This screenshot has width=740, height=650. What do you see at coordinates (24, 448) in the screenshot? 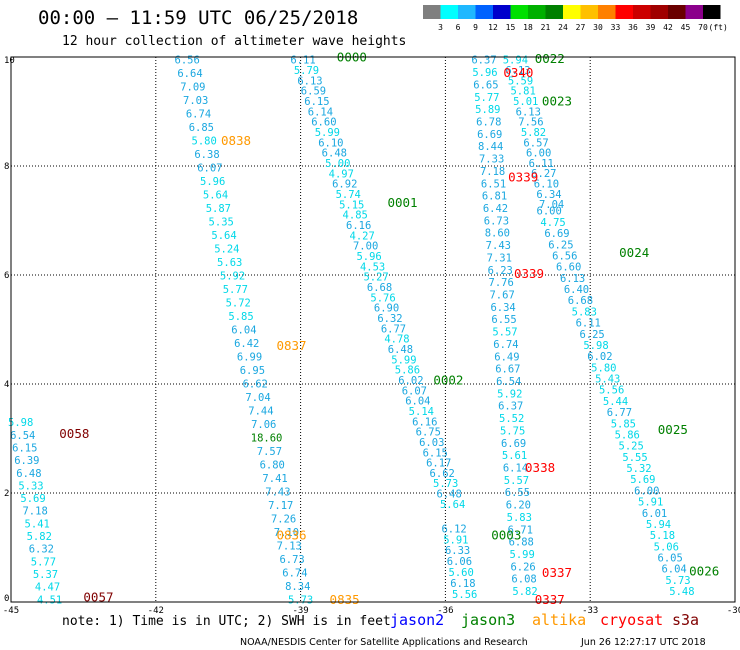
I see `wave-height-point: 6.15` at bounding box center [24, 448].